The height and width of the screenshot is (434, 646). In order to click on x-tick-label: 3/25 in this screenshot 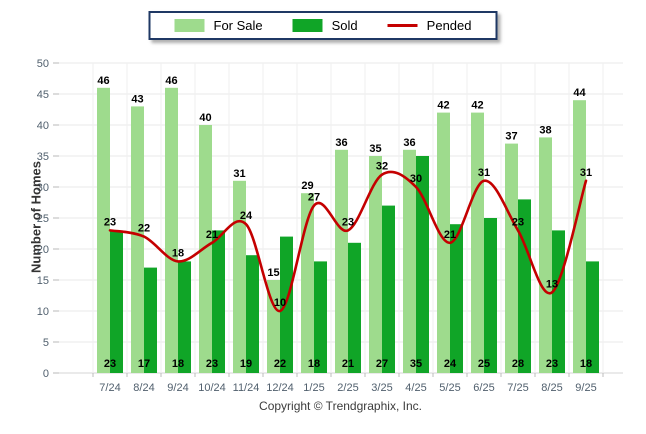, I will do `click(381, 388)`.